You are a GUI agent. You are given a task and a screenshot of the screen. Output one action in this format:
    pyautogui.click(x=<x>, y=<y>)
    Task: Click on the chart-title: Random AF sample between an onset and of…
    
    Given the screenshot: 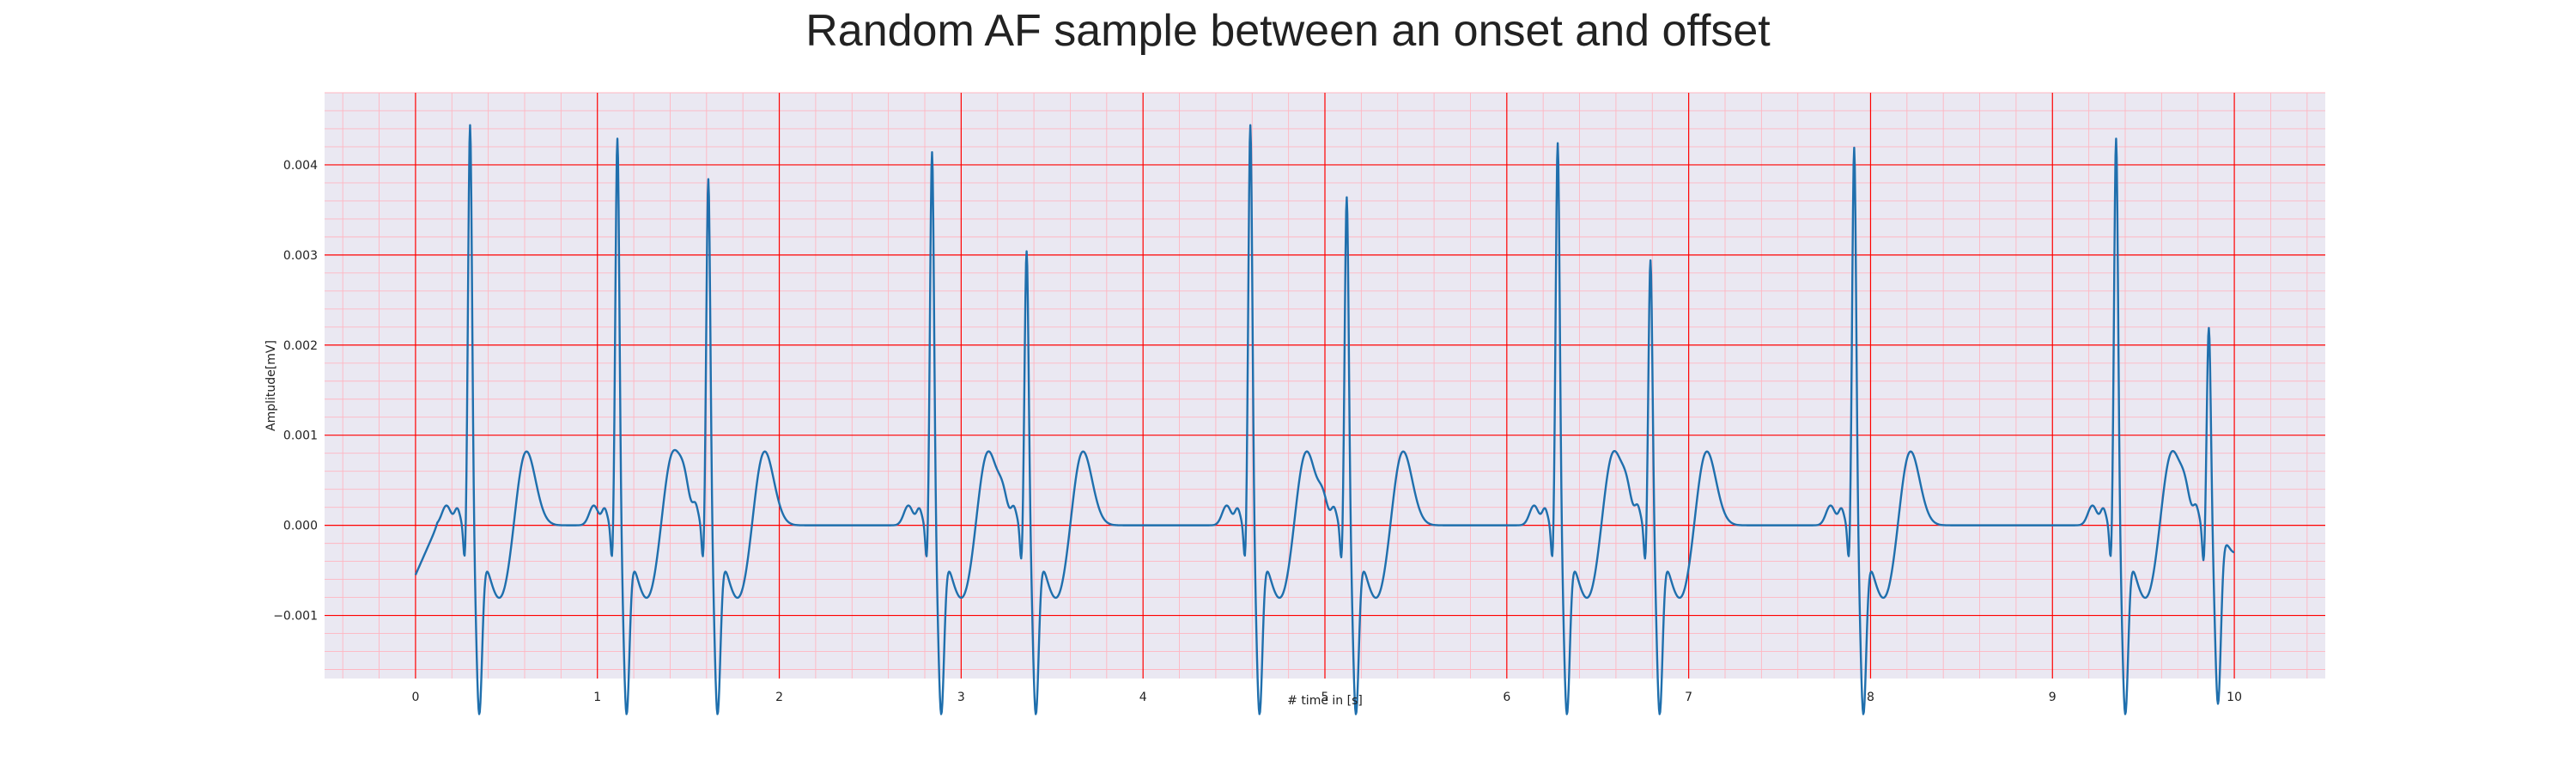 What is the action you would take?
    pyautogui.click(x=1288, y=31)
    